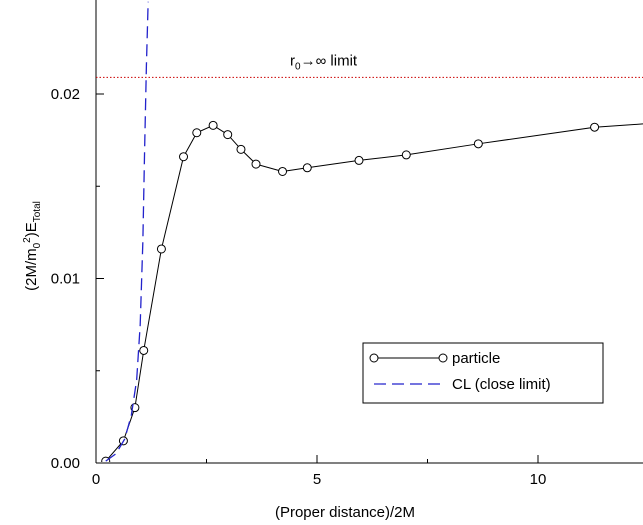  I want to click on label-part: )E, so click(31, 229).